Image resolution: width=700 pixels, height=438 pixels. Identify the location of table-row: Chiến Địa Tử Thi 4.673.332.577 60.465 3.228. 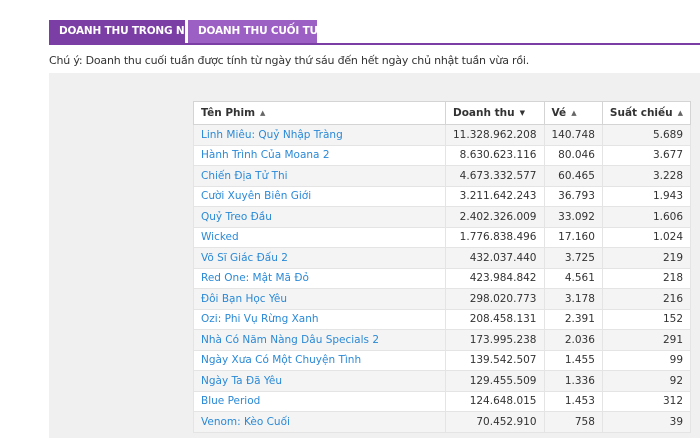
(442, 176).